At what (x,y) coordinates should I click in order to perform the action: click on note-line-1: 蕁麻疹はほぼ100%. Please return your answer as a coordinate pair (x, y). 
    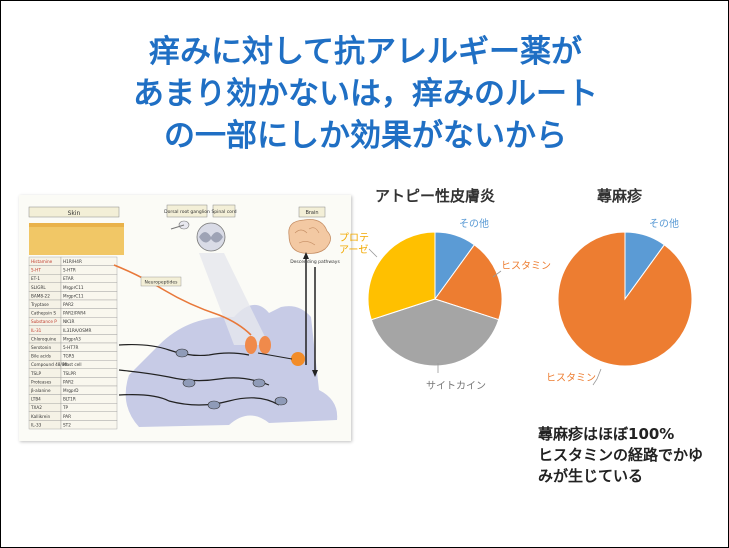
    Looking at the image, I should click on (606, 434).